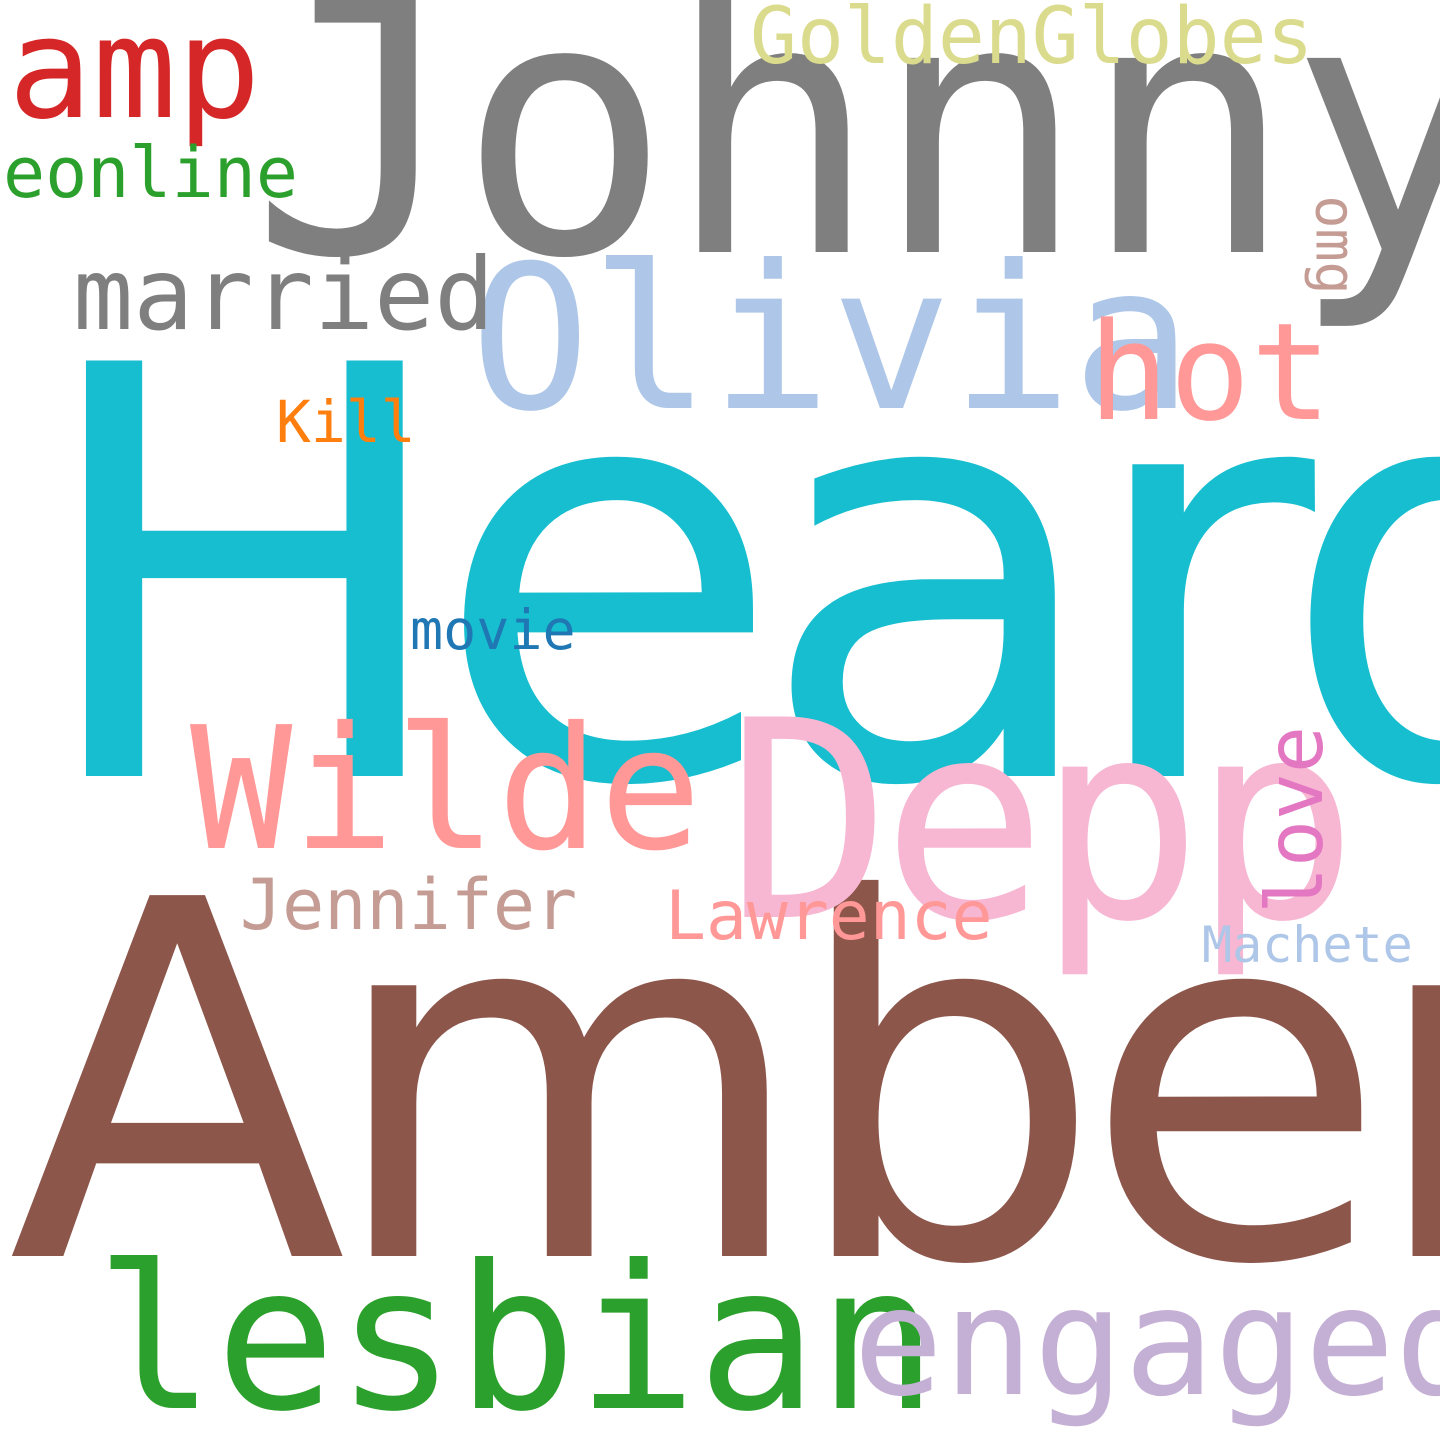 Image resolution: width=1440 pixels, height=1440 pixels. Describe the element at coordinates (1307, 945) in the screenshot. I see `word-machete: Machete` at that location.